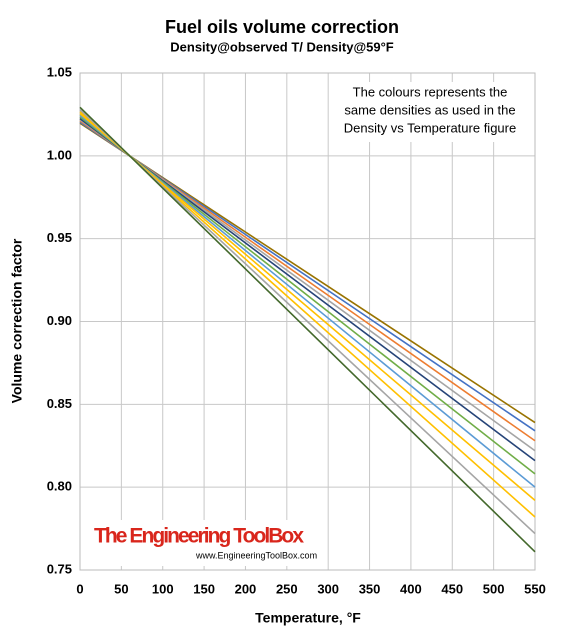 The height and width of the screenshot is (639, 563). I want to click on watermark-box, so click(206, 543).